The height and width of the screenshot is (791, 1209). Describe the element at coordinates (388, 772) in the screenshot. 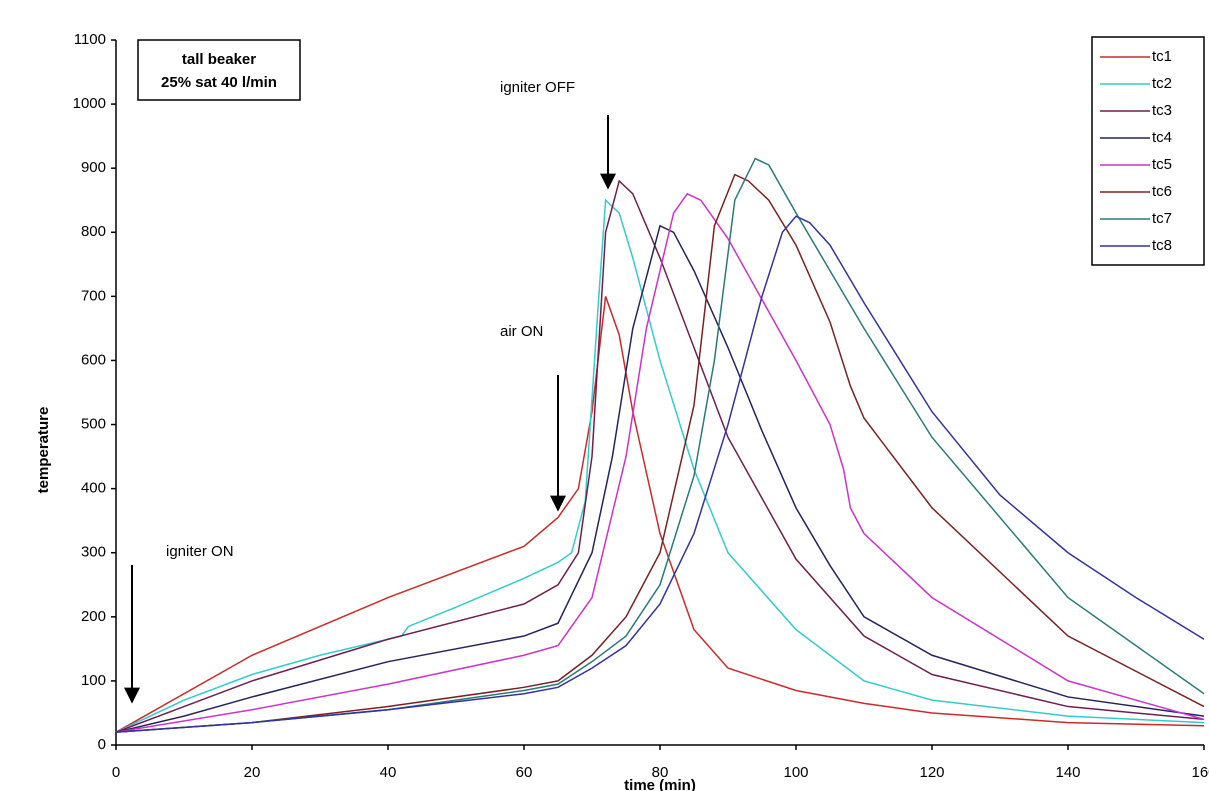

I see `x-tick-label: 40` at that location.